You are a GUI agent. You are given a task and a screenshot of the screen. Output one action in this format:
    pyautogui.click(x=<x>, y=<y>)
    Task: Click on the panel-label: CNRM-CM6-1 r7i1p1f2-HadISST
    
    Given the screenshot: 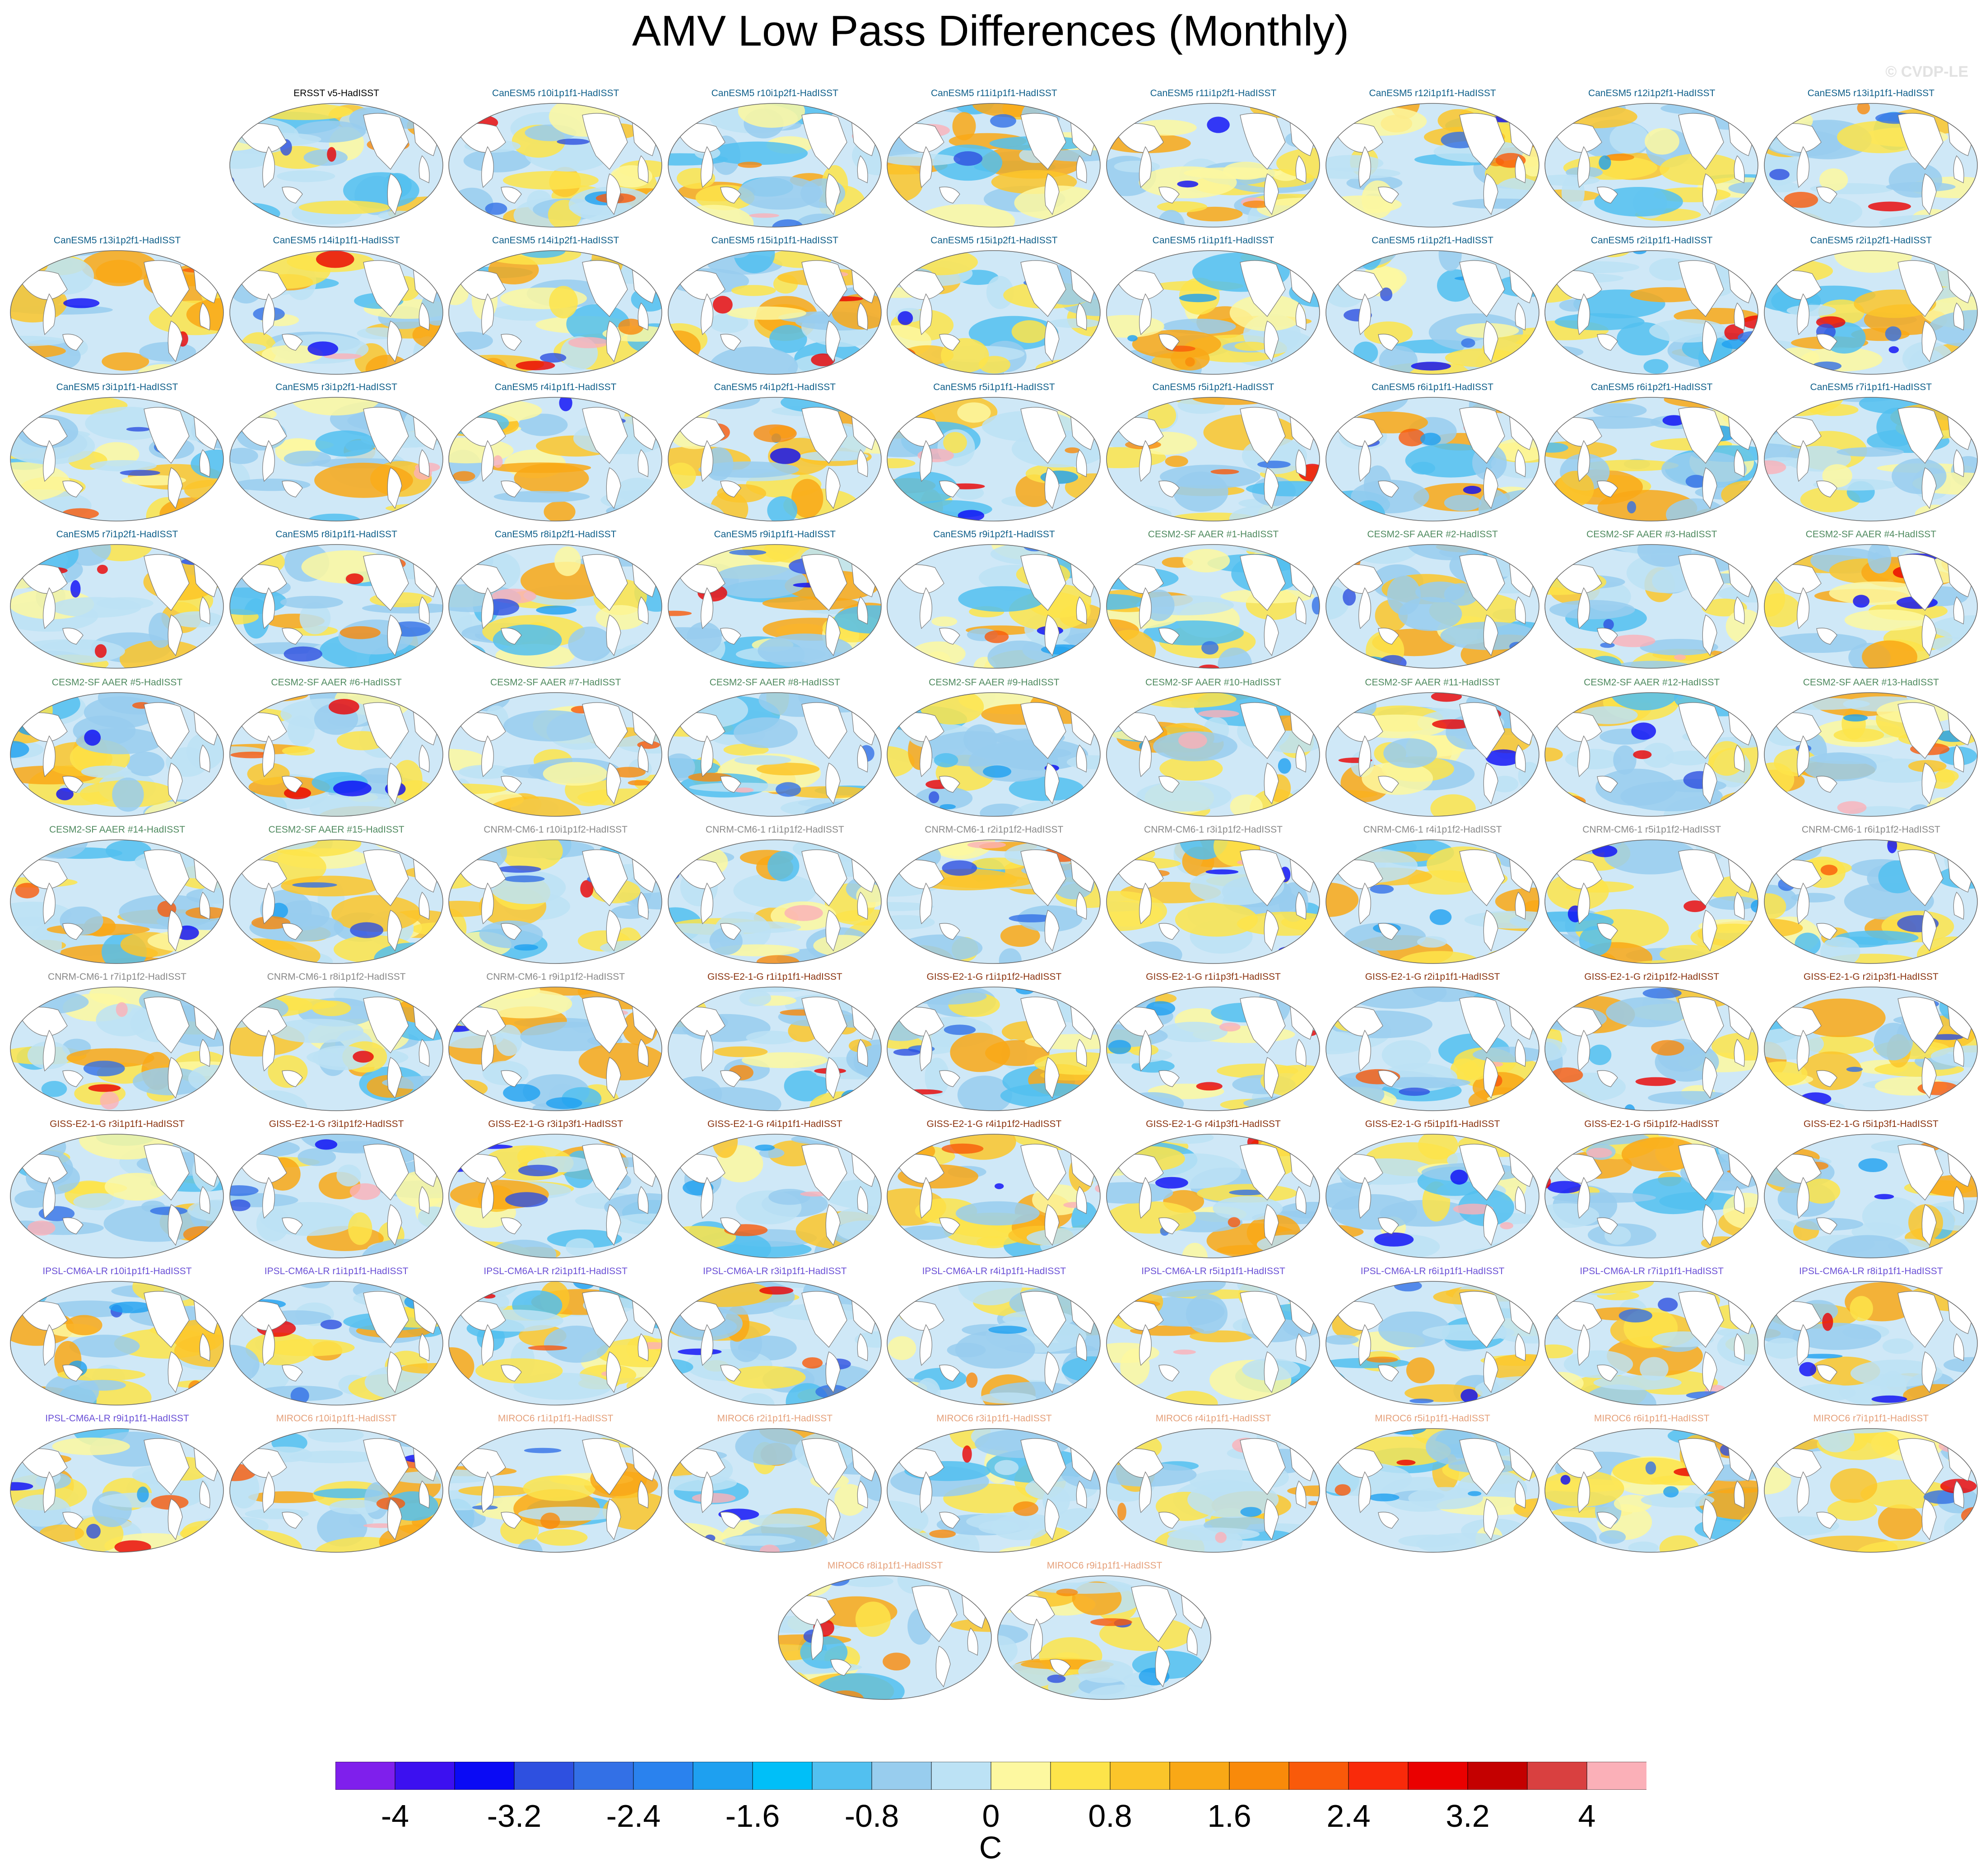 What is the action you would take?
    pyautogui.click(x=117, y=977)
    